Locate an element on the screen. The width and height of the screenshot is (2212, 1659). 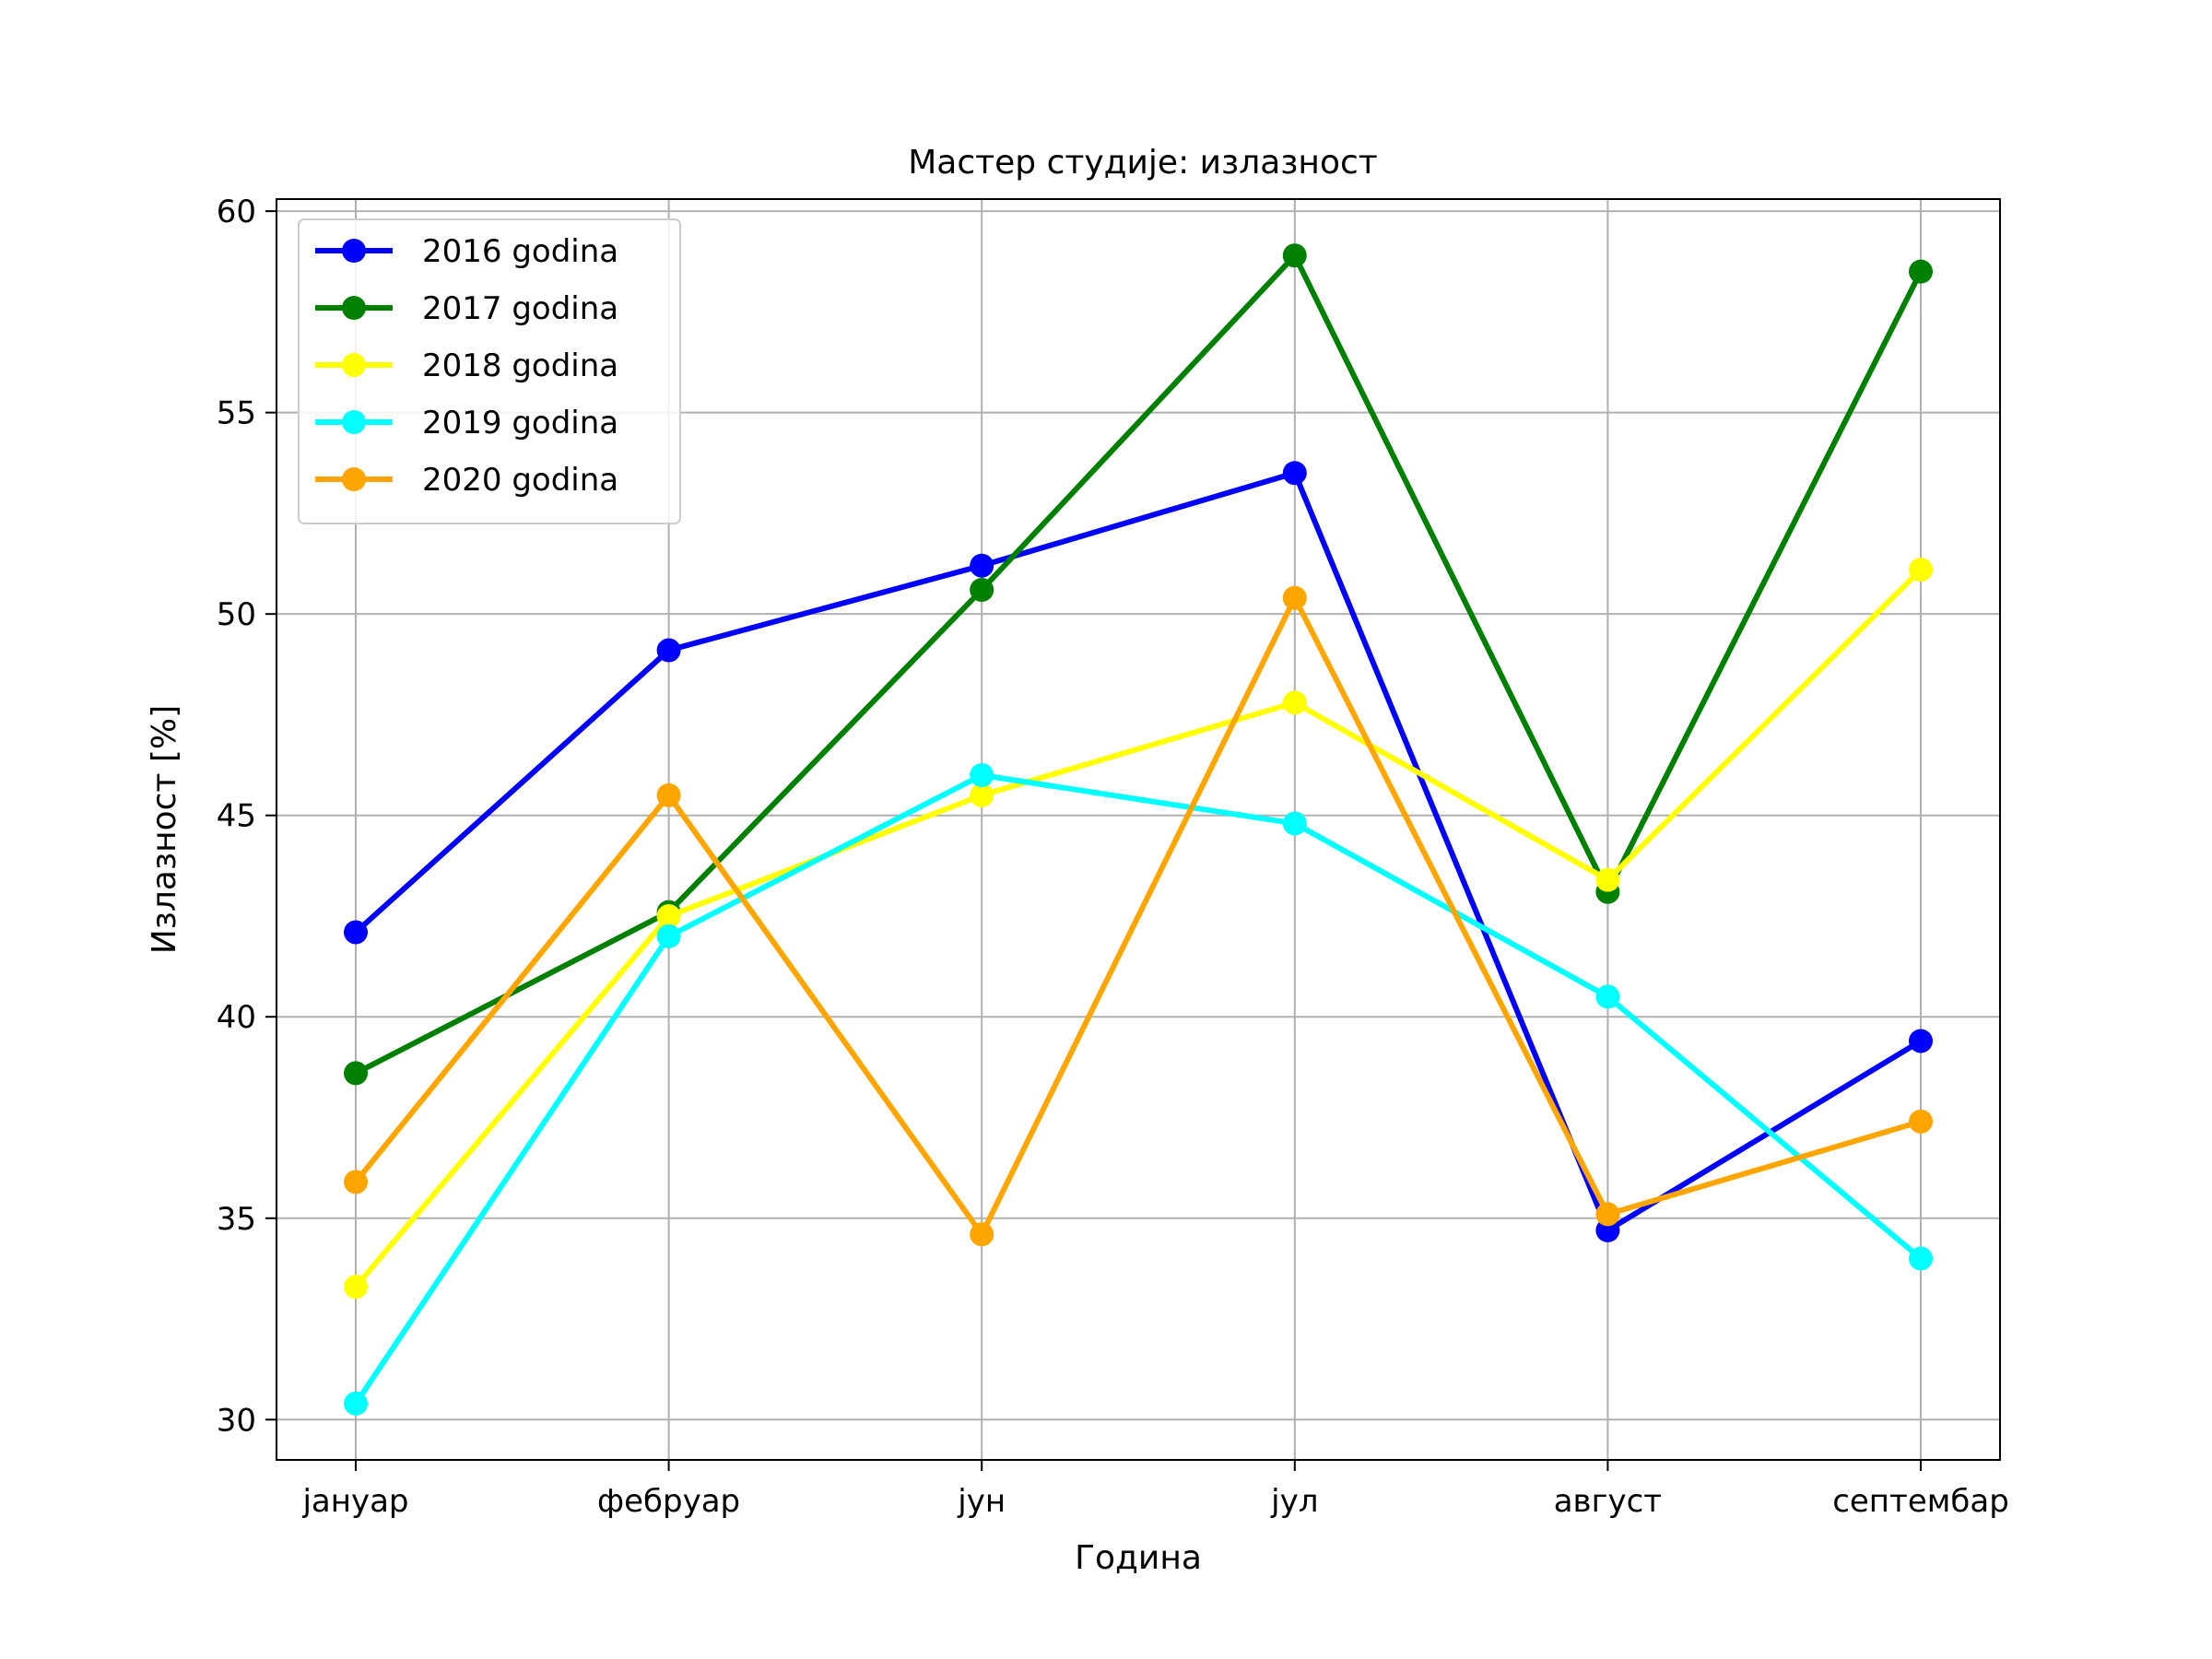
x-tick-label: август is located at coordinates (1608, 1501).